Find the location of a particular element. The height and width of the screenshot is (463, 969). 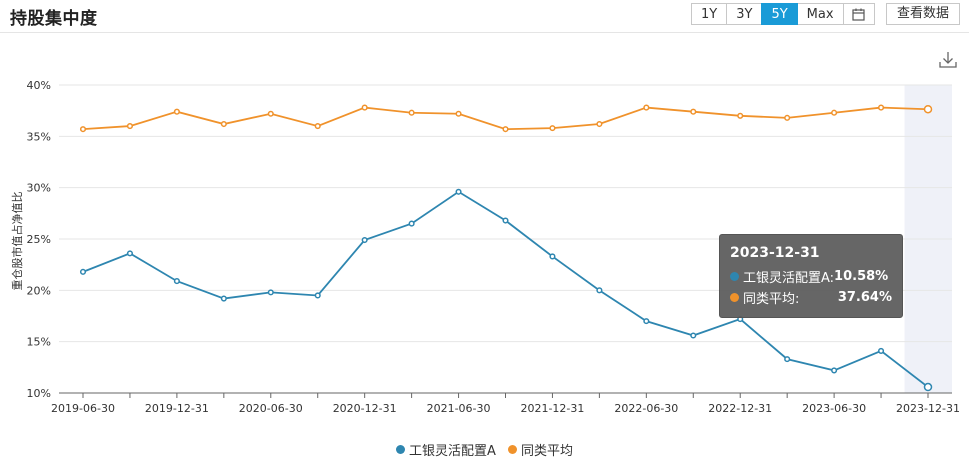

y-tick-label: 40% is located at coordinates (39, 85).